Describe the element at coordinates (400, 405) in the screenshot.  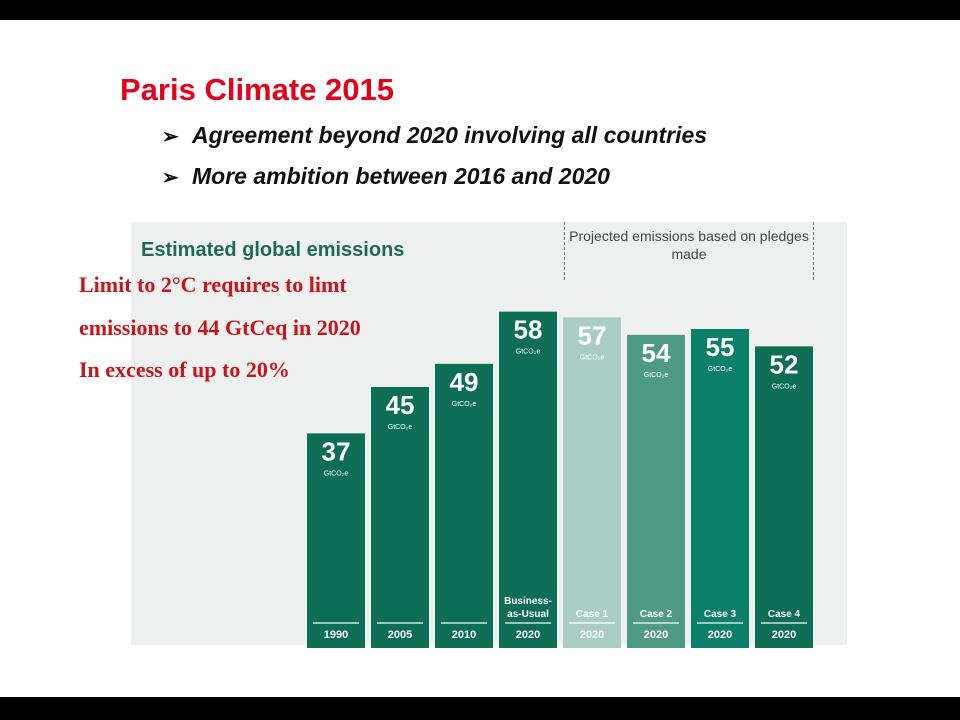
I see `bar-value-label: 45` at that location.